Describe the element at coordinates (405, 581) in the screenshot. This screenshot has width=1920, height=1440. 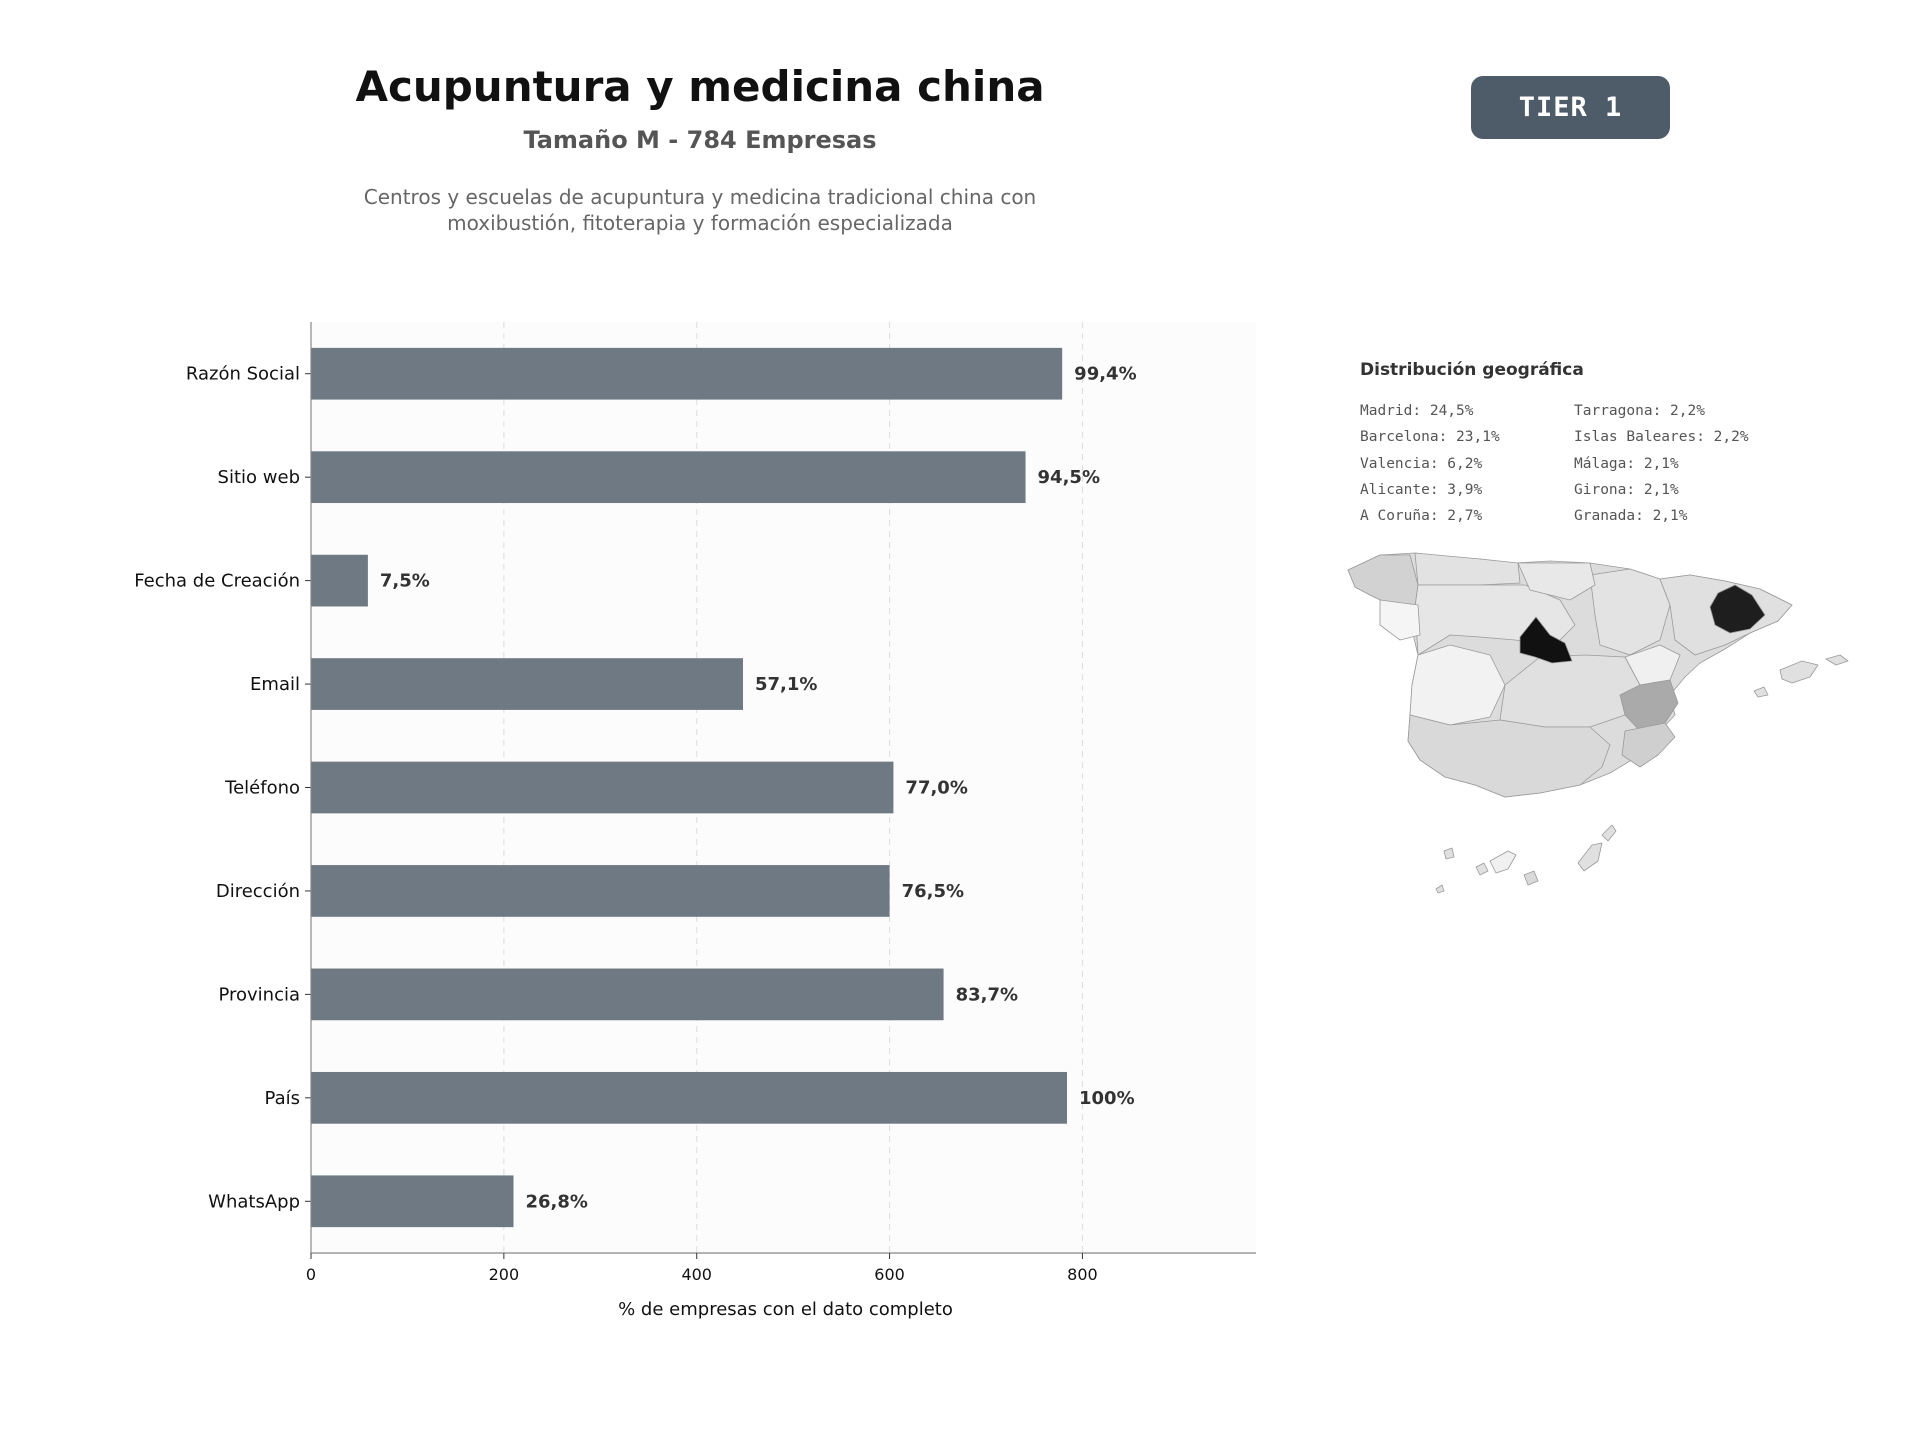
I see `data-label: 7,5%` at that location.